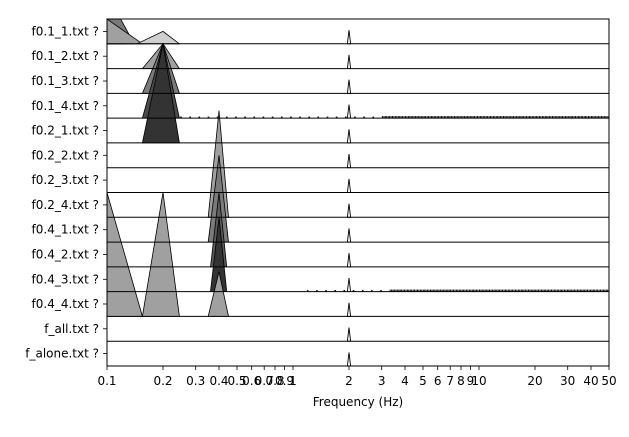 Image resolution: width=629 pixels, height=437 pixels. I want to click on row-label-13: f_alone.txt ?, so click(62, 354).